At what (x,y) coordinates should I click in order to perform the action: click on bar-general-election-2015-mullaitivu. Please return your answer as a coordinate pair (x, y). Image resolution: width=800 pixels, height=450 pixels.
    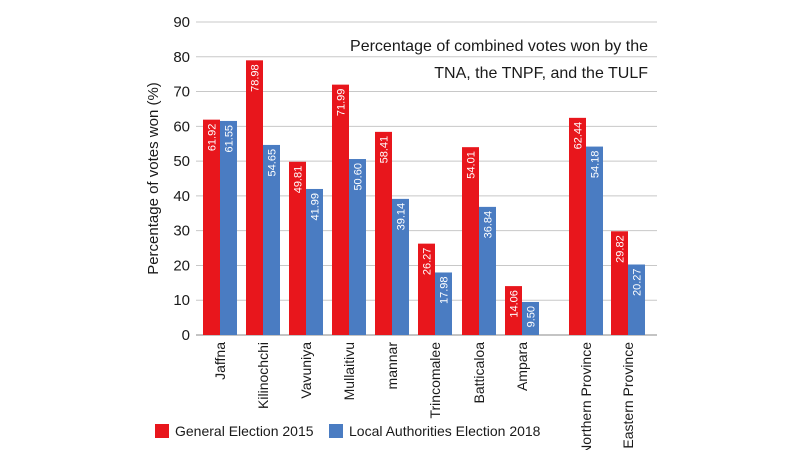
    Looking at the image, I should click on (340, 209).